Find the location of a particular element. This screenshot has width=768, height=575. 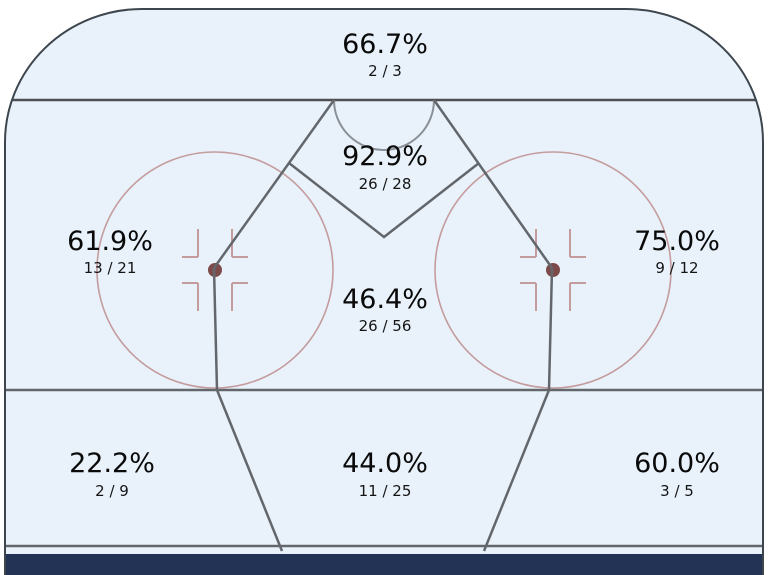

zone-left-point-fraction: 2 / 9 is located at coordinates (112, 491).